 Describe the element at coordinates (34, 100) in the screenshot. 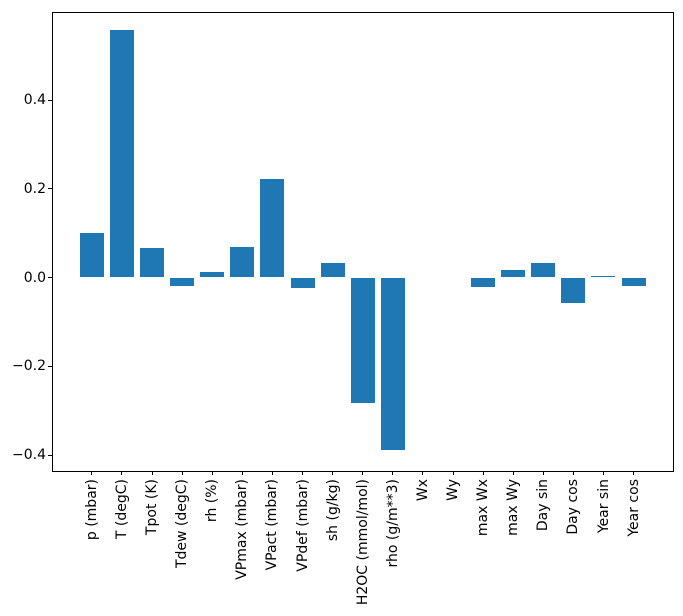

I see `y-tick-label-0m4: 0.4` at that location.